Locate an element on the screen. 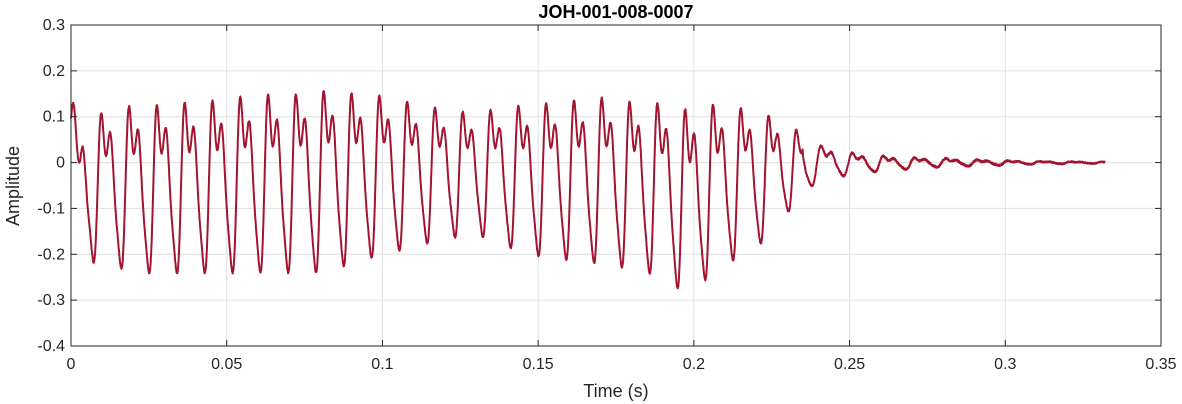  x-tick-label: 0.15 is located at coordinates (538, 364).